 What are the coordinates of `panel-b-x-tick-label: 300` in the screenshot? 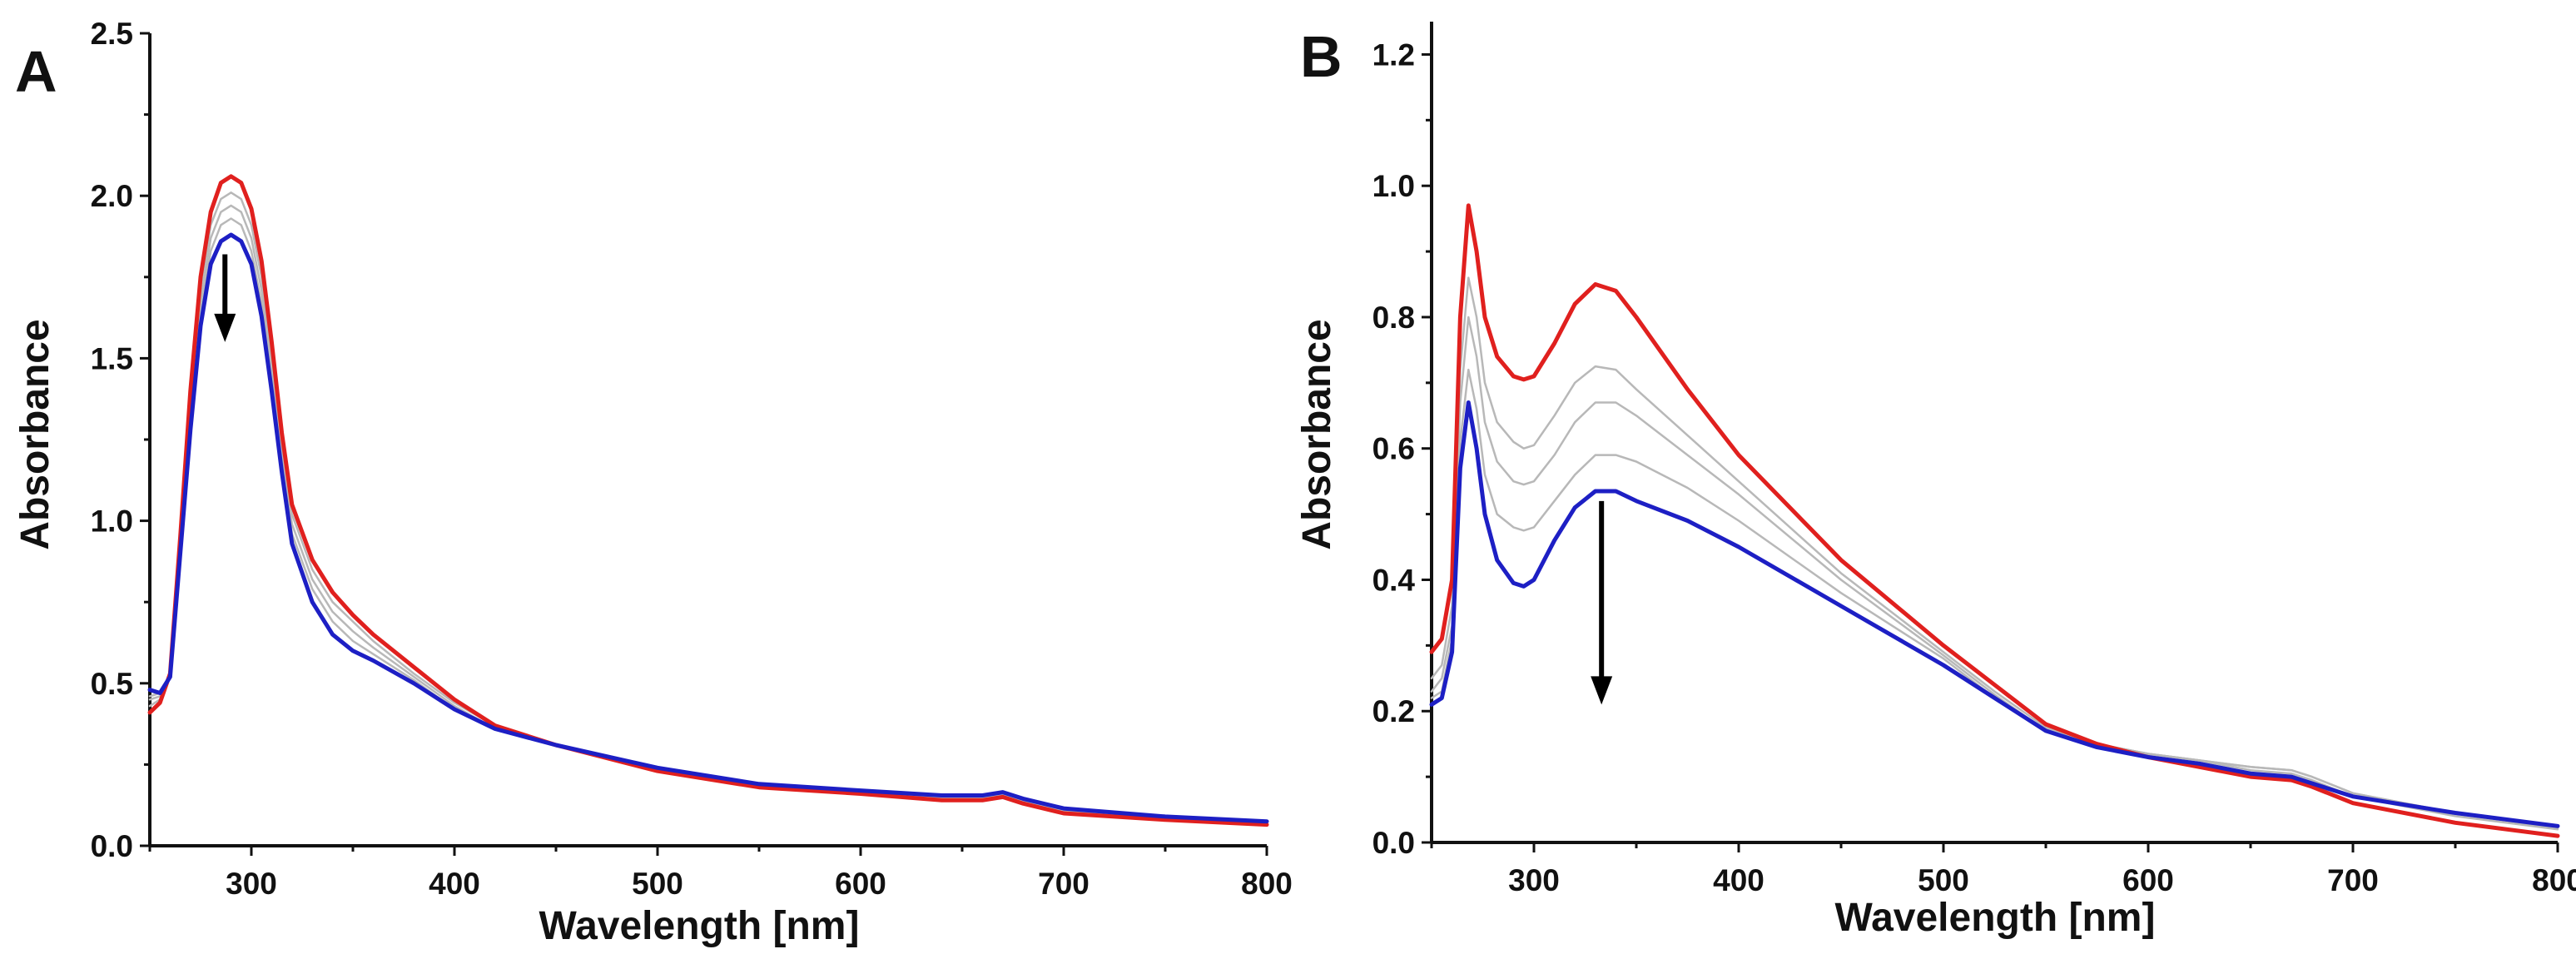 It's located at (1534, 880).